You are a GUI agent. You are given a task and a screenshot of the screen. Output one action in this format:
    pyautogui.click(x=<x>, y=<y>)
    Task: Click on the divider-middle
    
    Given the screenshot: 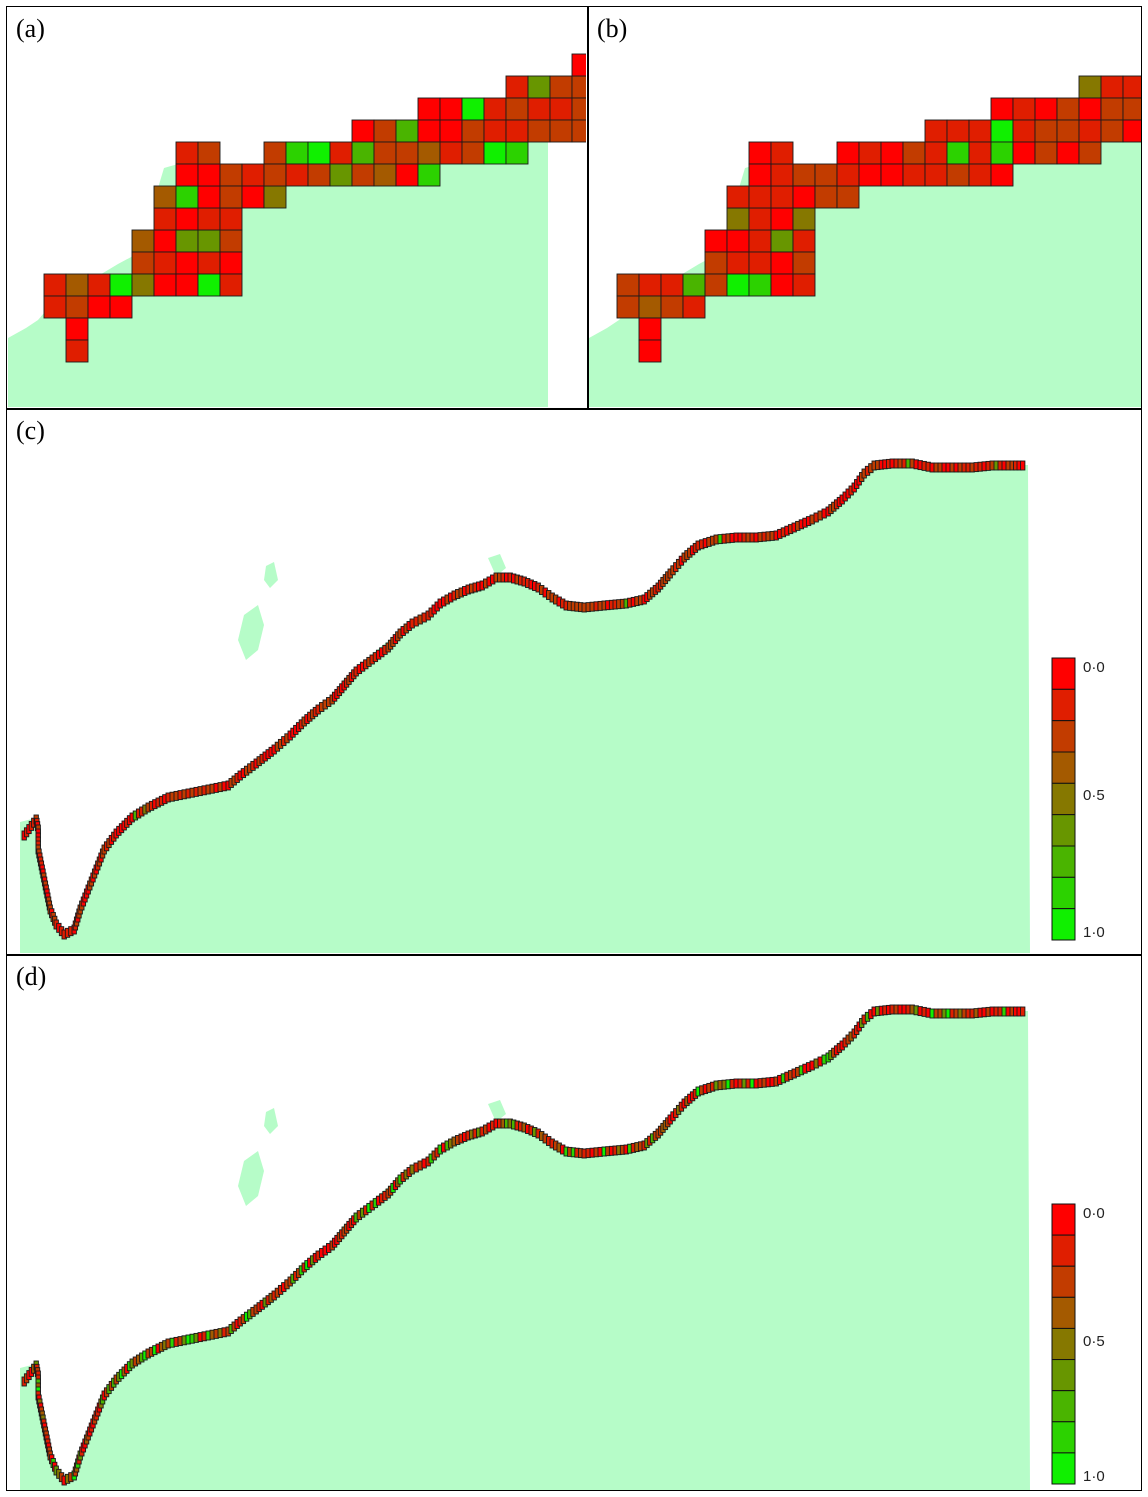 What is the action you would take?
    pyautogui.click(x=574, y=955)
    